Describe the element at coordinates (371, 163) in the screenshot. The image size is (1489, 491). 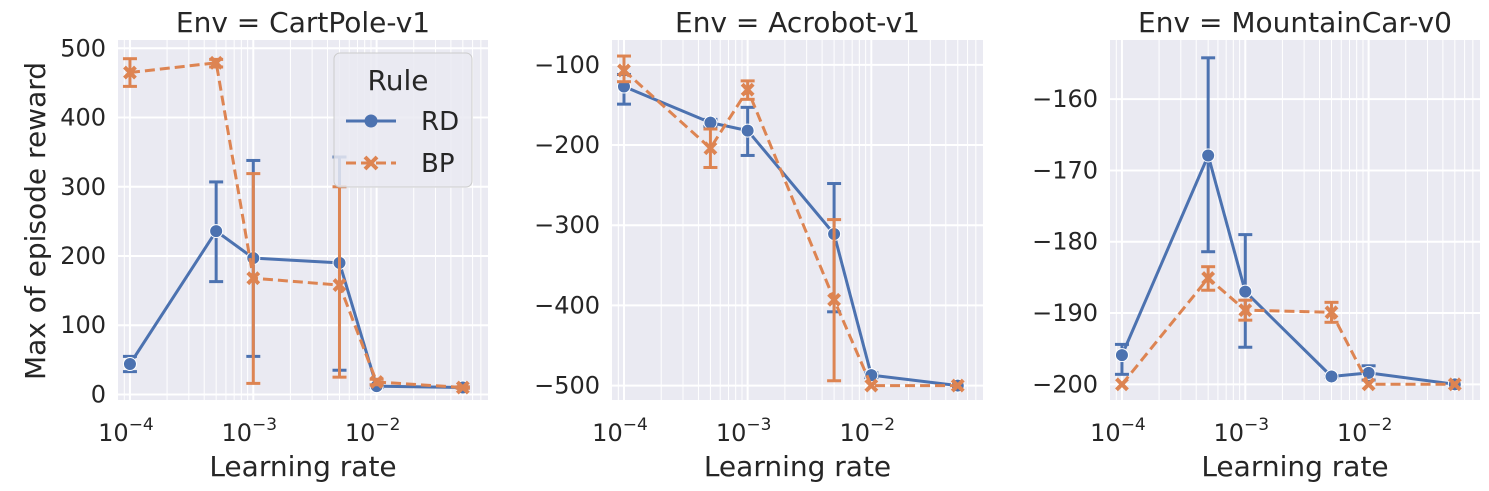
I see `legend-bp-marker` at that location.